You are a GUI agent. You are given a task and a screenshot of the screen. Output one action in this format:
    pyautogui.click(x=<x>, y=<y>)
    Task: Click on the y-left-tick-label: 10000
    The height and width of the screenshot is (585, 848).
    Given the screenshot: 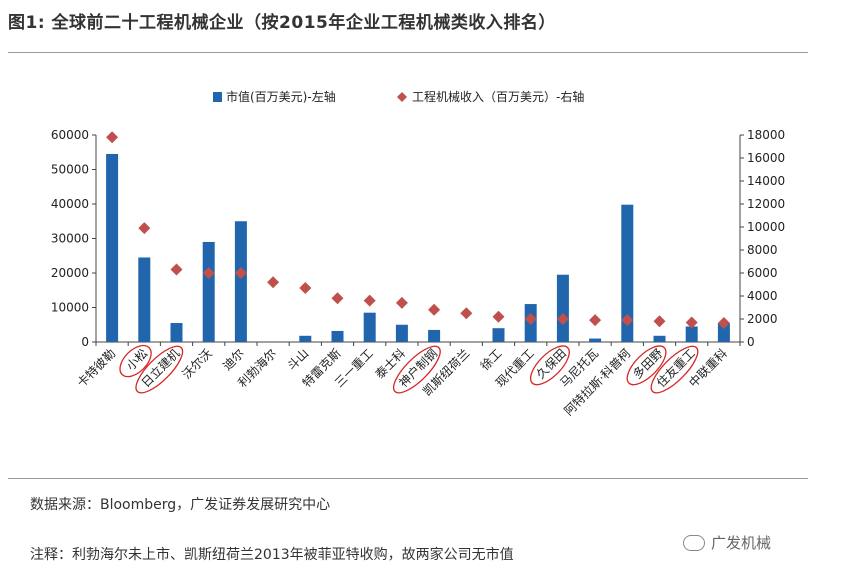 What is the action you would take?
    pyautogui.click(x=70, y=308)
    